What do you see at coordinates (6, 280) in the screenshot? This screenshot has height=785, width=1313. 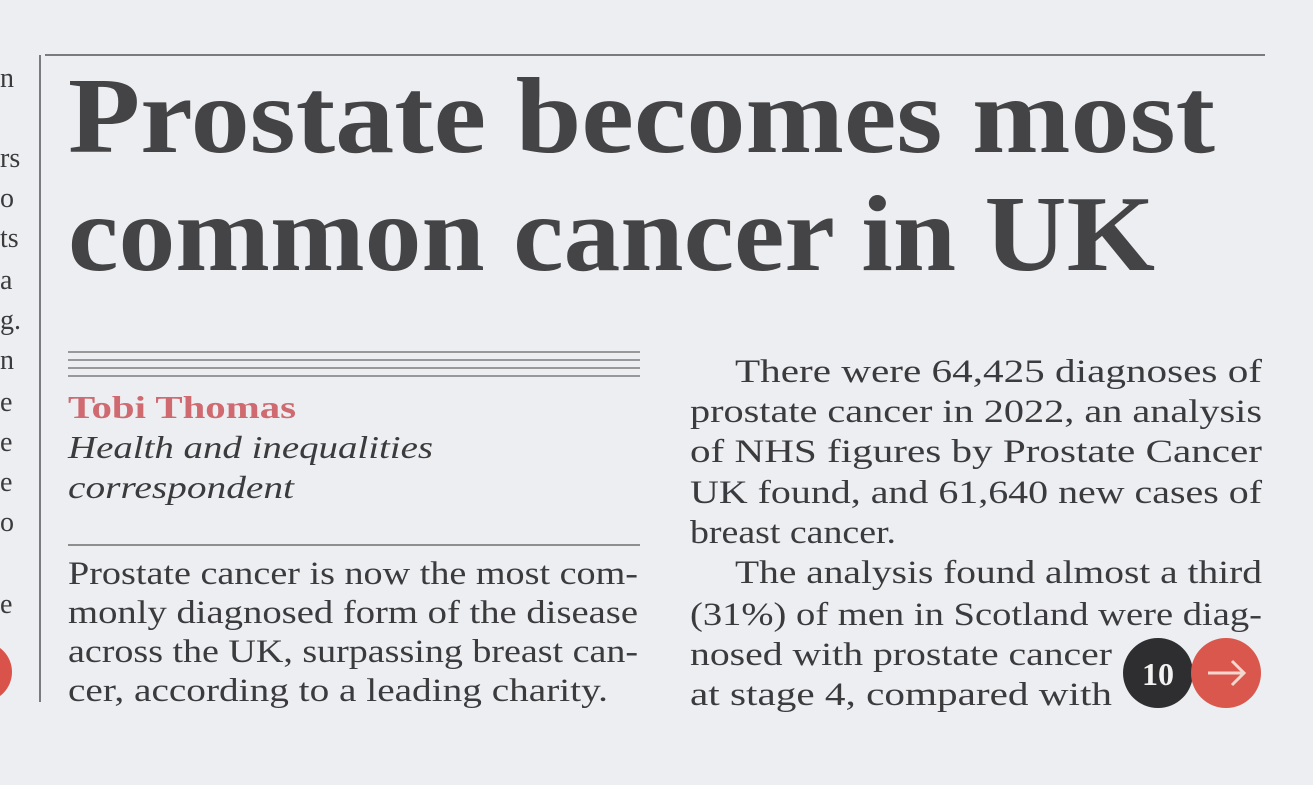 I see `margin-fragment: a` at bounding box center [6, 280].